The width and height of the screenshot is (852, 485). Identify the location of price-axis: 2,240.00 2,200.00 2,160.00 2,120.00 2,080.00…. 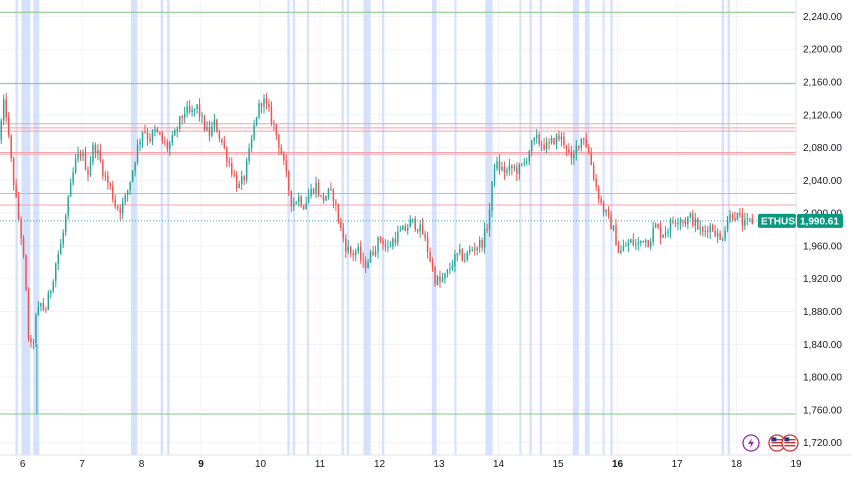
(823, 242).